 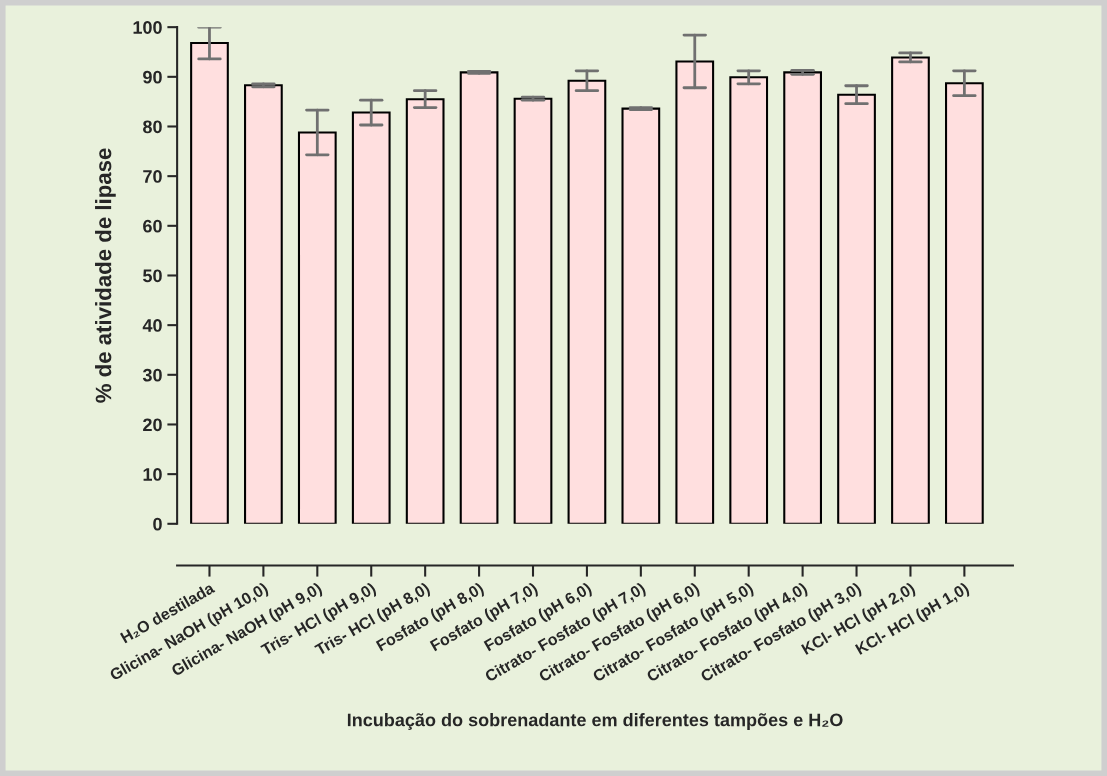 What do you see at coordinates (595, 721) in the screenshot?
I see `x-axis-title: Incubação do sobrenadante em diferentes tampões e H₂O` at bounding box center [595, 721].